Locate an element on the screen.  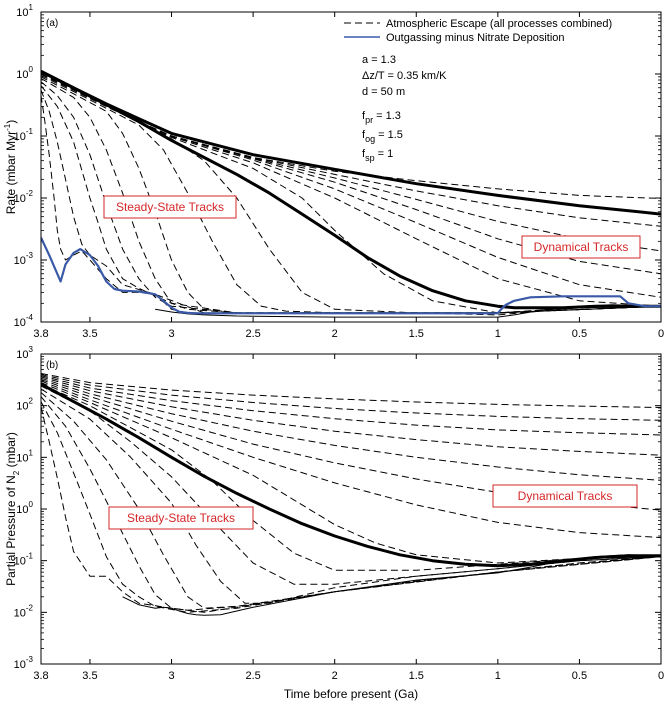
parameter-text: fpr = 1.3 is located at coordinates (381, 117).